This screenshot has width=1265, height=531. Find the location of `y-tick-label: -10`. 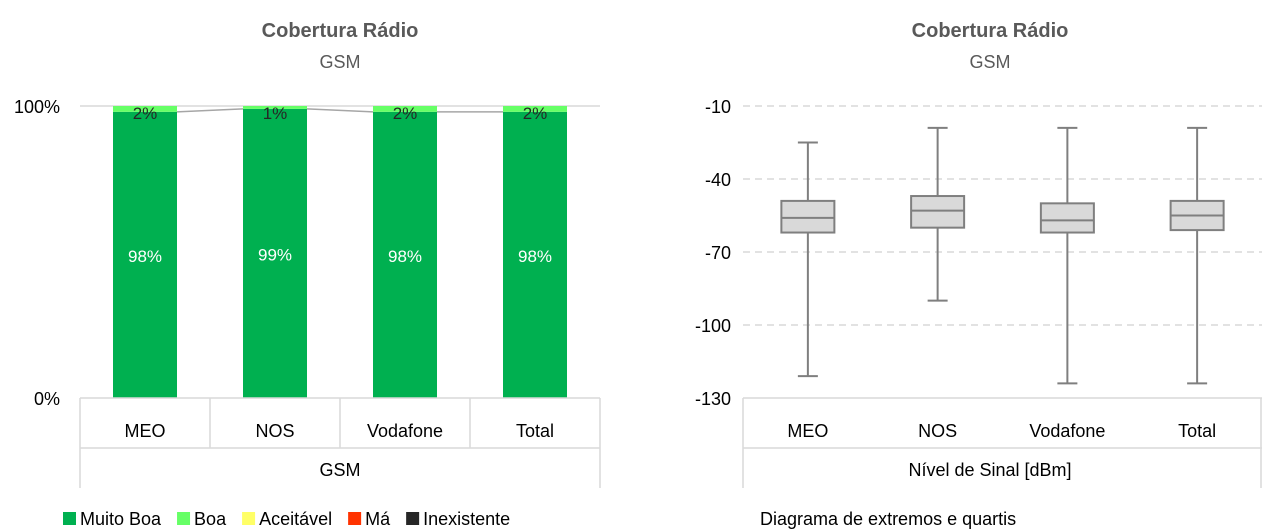

y-tick-label: -10 is located at coordinates (718, 107).